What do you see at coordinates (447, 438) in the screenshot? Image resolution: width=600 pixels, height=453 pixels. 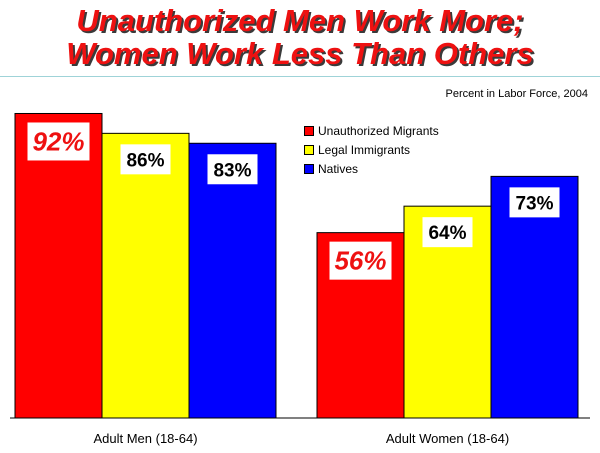 I see `category-label: Adult Women (18-64)` at bounding box center [447, 438].